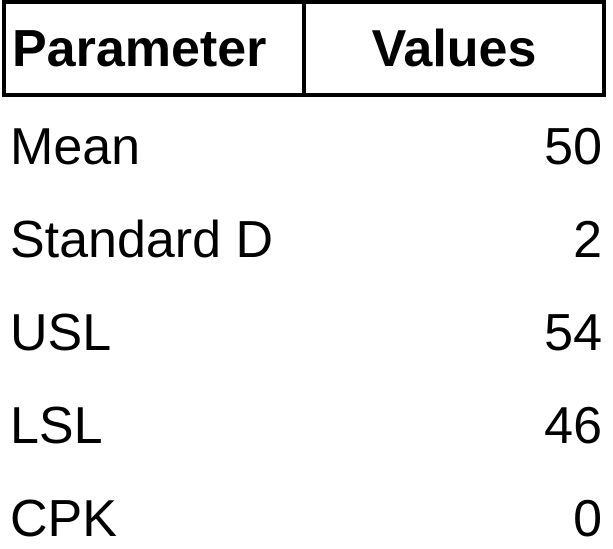 Image resolution: width=613 pixels, height=549 pixels. I want to click on cell-parameter-mean: Mean, so click(75, 146).